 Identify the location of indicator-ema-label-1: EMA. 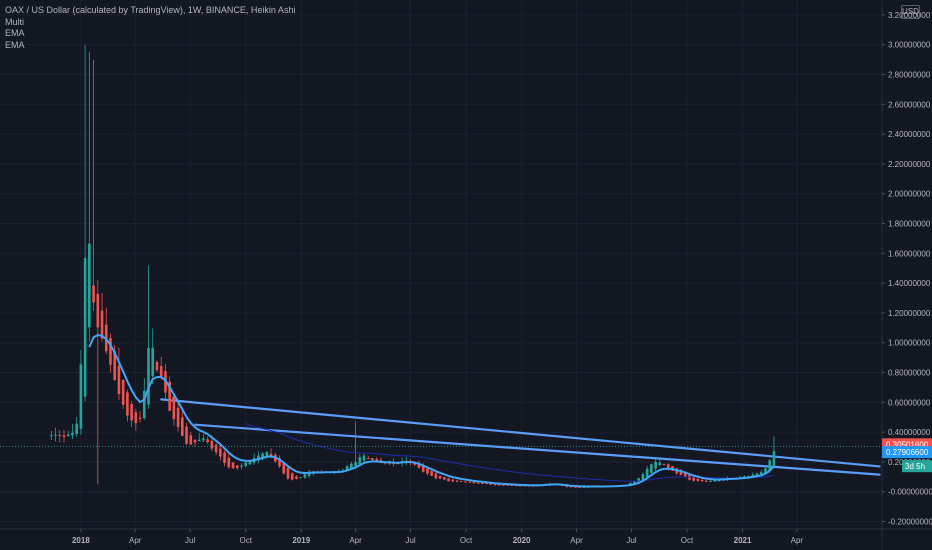
(15, 33).